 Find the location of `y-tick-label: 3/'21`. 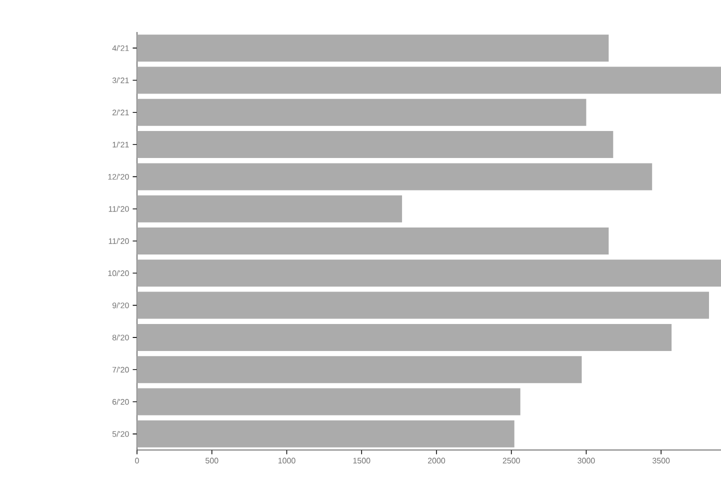

y-tick-label: 3/'21 is located at coordinates (120, 80).